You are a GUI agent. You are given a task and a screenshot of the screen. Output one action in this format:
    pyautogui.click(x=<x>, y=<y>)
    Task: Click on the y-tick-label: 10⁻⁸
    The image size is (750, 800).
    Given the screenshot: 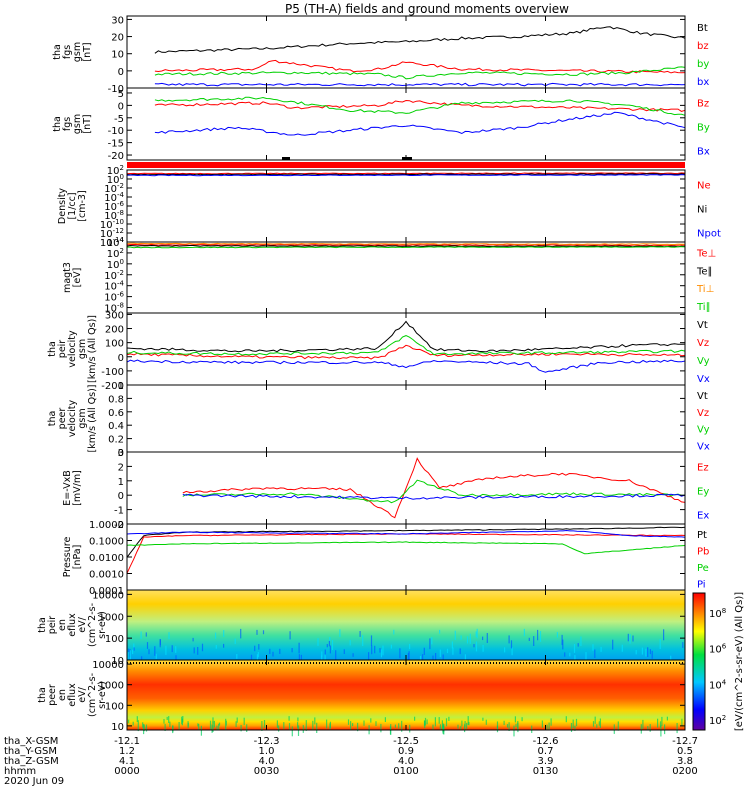 What is the action you would take?
    pyautogui.click(x=114, y=215)
    